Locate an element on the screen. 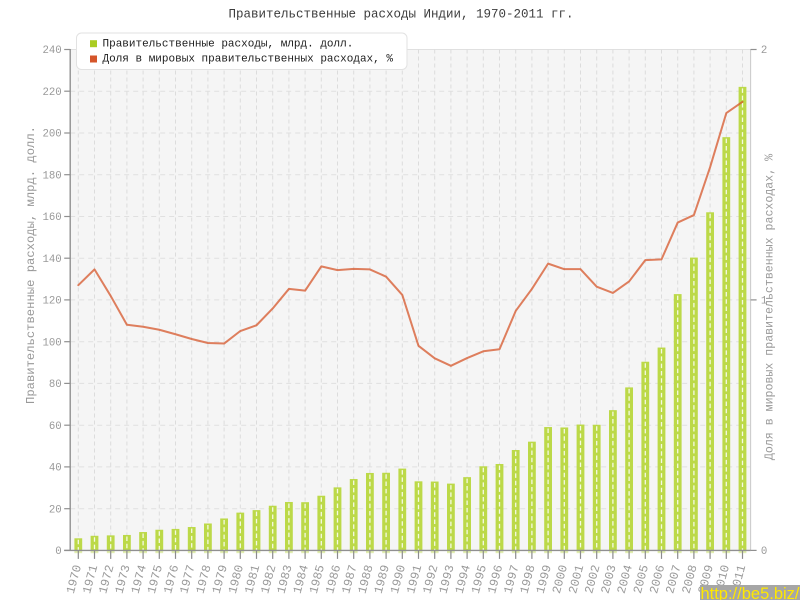  svg-text: 60 is located at coordinates (55, 427).